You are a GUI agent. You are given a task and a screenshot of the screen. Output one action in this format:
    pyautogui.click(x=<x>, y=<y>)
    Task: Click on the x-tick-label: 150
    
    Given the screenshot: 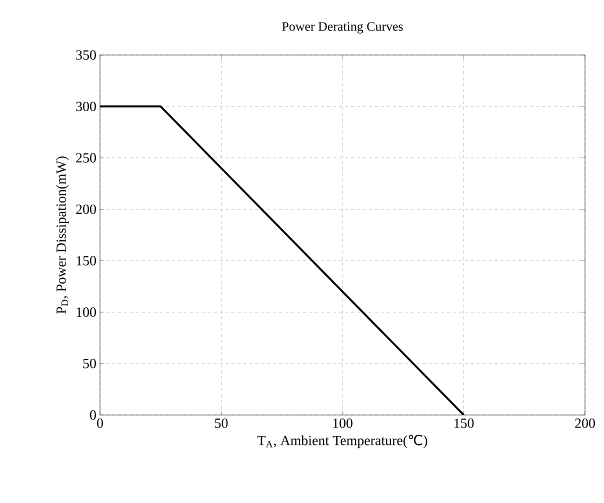 What is the action you would take?
    pyautogui.click(x=464, y=423)
    